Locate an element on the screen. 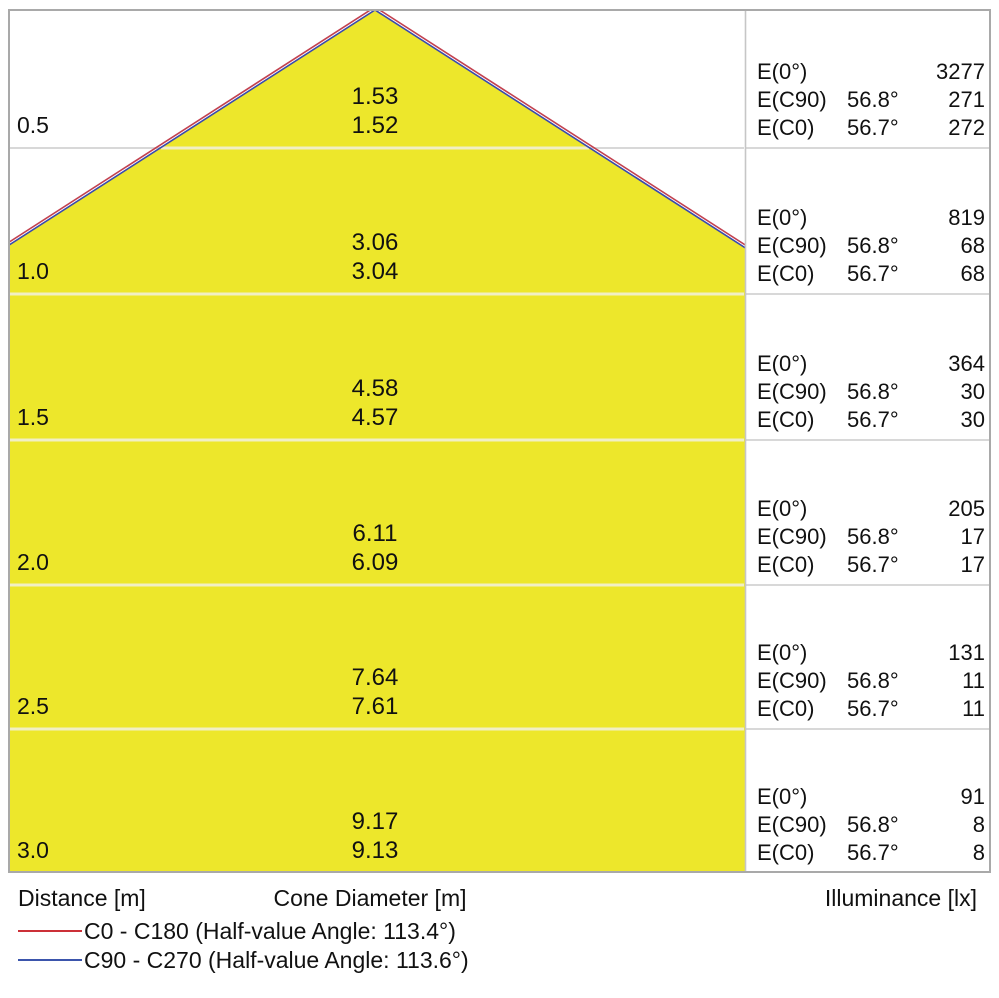  ec90-value: 30 is located at coordinates (972, 391).